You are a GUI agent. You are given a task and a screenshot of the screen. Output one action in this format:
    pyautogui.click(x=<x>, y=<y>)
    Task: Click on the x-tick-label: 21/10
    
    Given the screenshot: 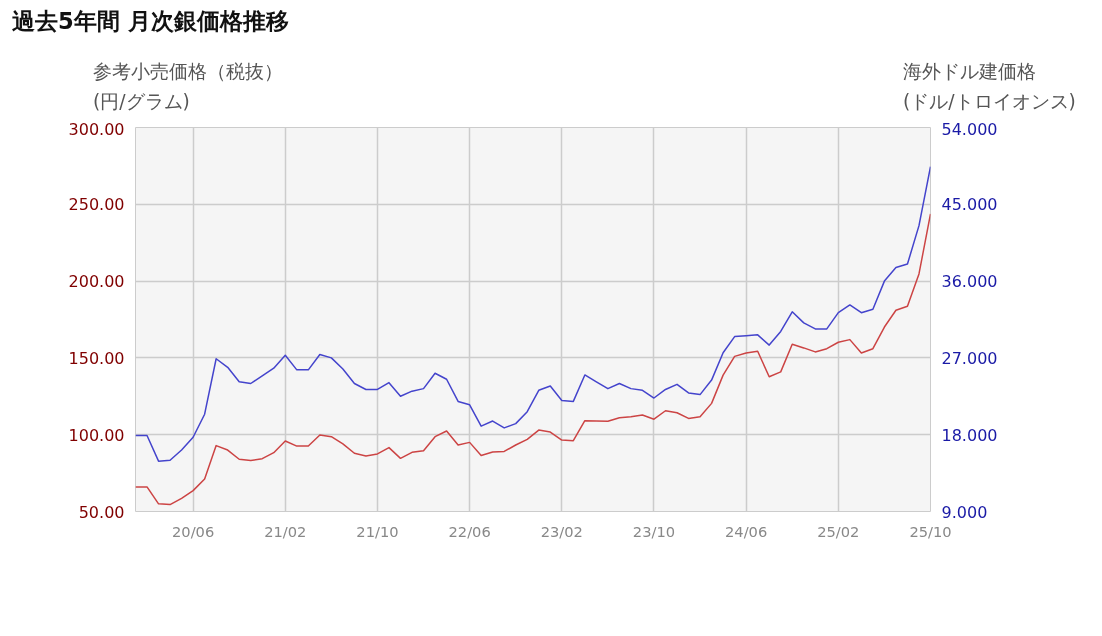 What is the action you would take?
    pyautogui.click(x=377, y=531)
    